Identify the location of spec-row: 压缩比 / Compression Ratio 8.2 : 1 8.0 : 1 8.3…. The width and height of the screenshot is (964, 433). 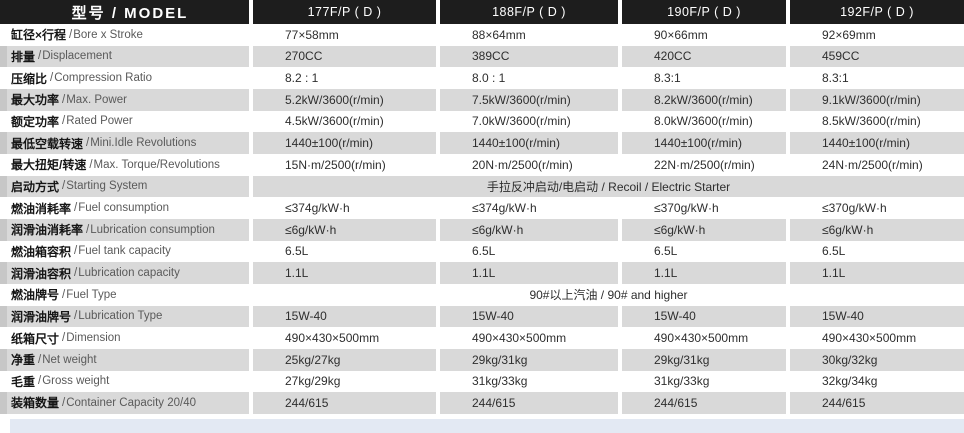
(482, 78).